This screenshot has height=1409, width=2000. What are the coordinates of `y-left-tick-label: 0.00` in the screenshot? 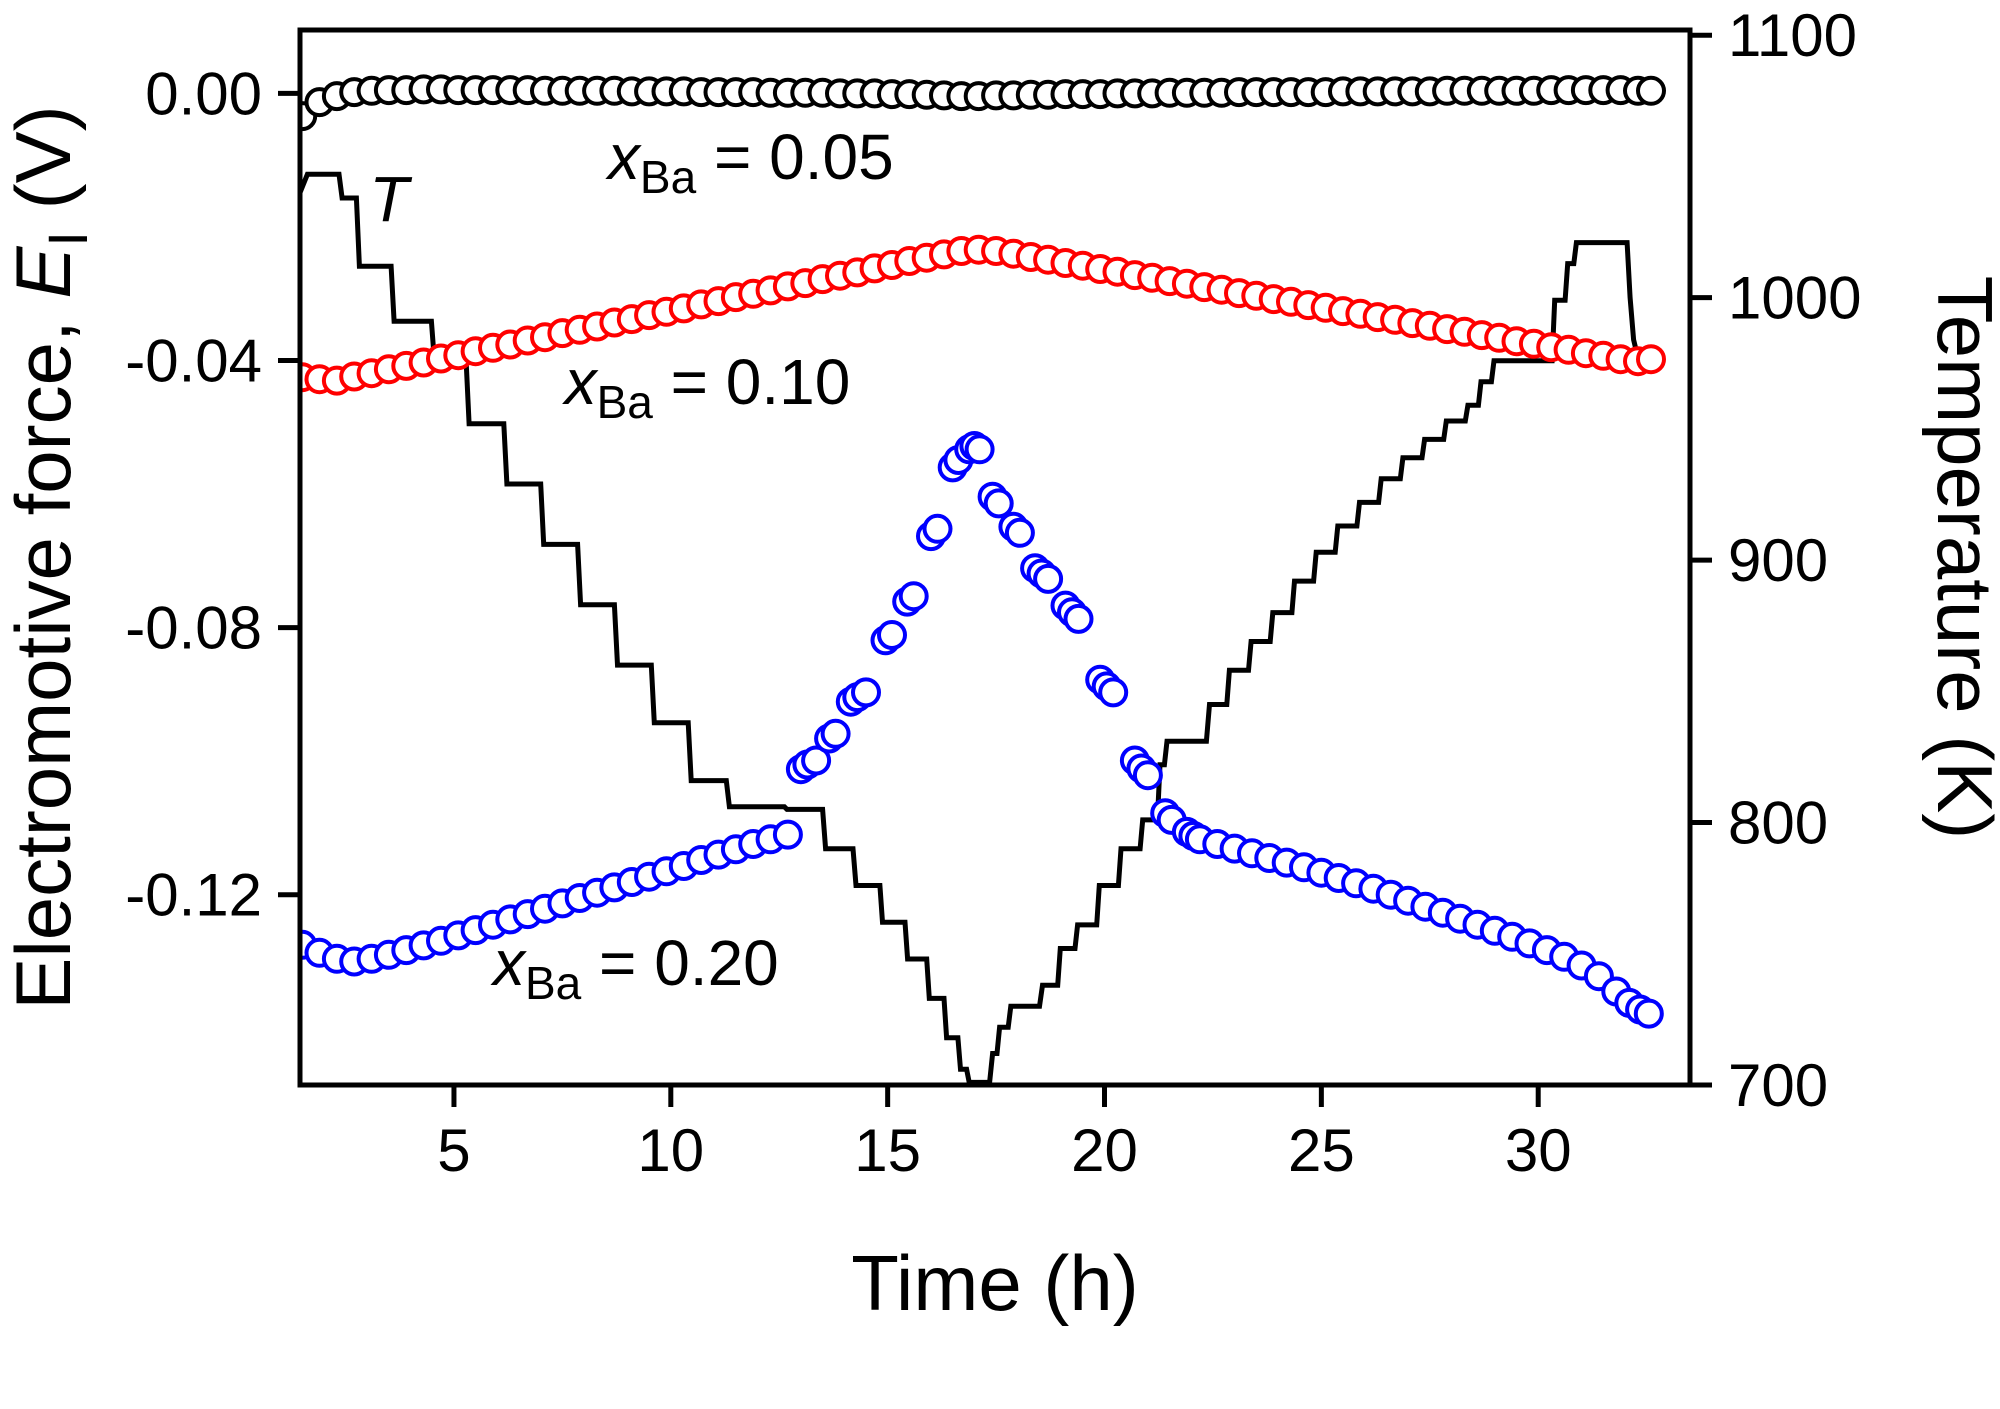 It's located at (203, 93).